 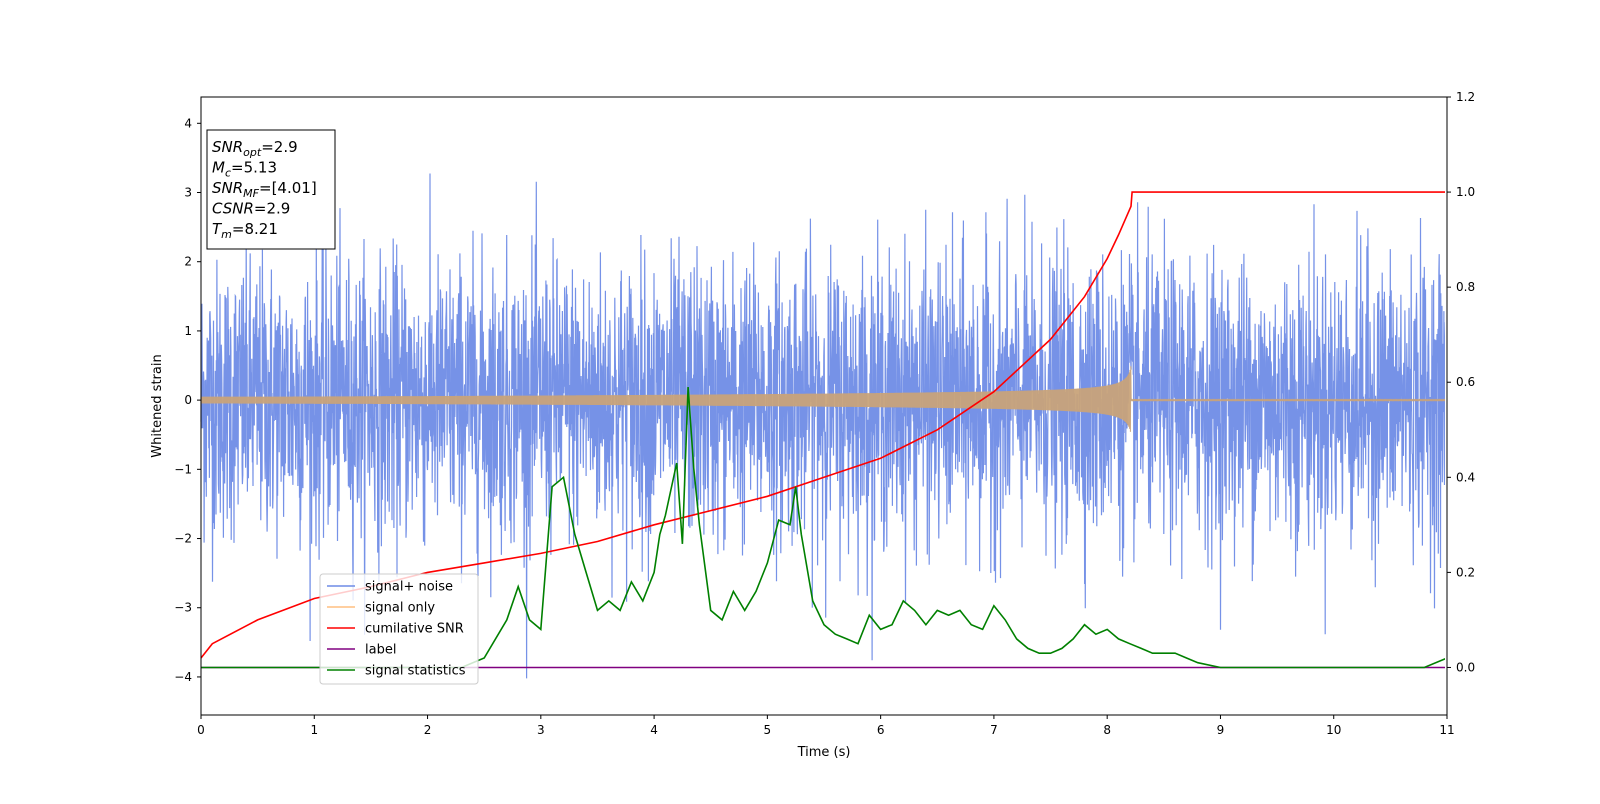 What do you see at coordinates (1465, 382) in the screenshot?
I see `y-right-tick-label: 0.6` at bounding box center [1465, 382].